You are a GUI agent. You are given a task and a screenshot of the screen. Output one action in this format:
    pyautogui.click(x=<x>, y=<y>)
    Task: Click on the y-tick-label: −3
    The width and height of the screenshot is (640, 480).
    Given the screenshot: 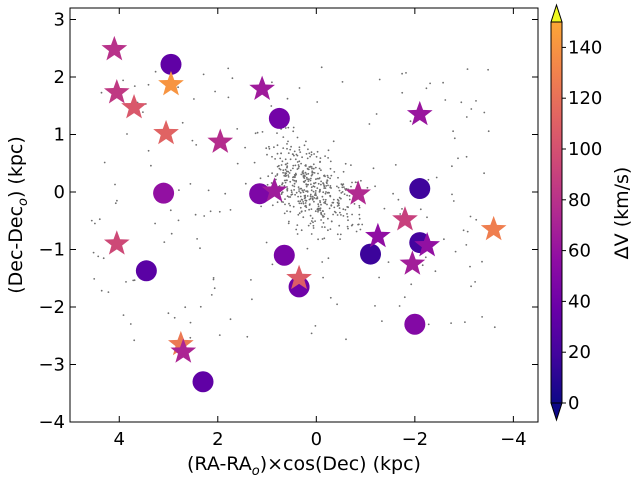 What is the action you would take?
    pyautogui.click(x=51, y=365)
    